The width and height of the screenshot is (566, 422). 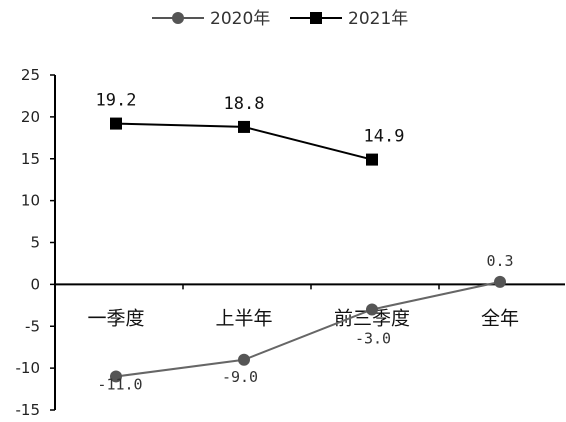 I want to click on data-label: 19.2, so click(x=116, y=101).